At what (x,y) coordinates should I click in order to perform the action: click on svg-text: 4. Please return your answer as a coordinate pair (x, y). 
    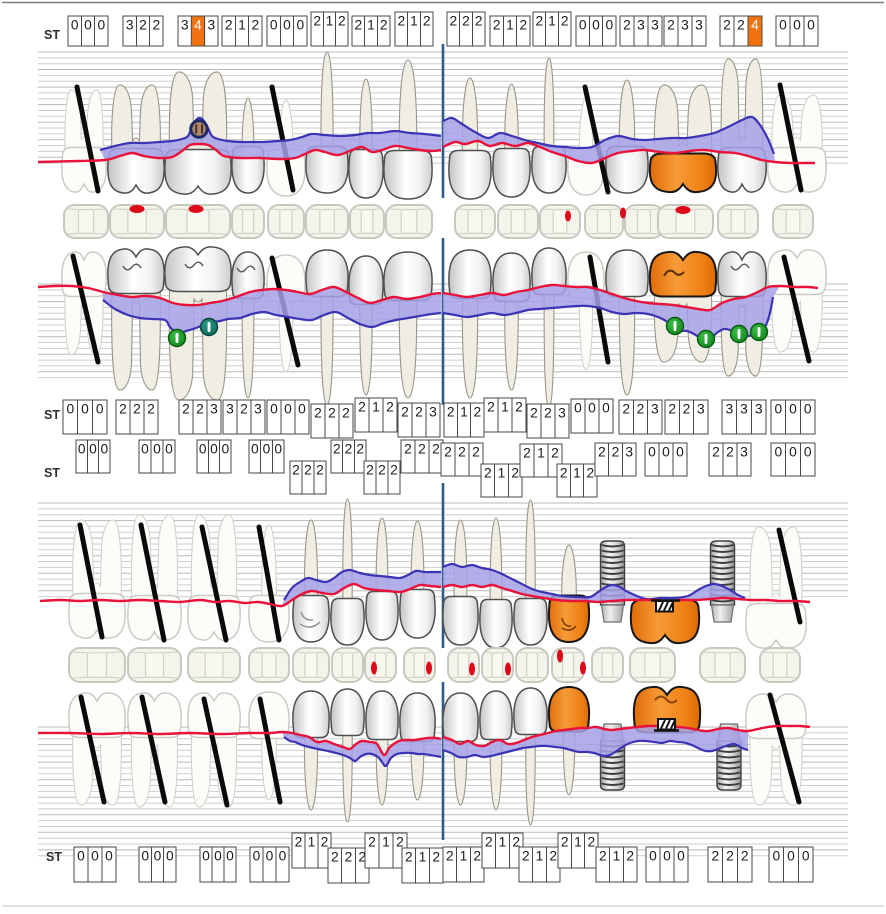
    Looking at the image, I should click on (755, 25).